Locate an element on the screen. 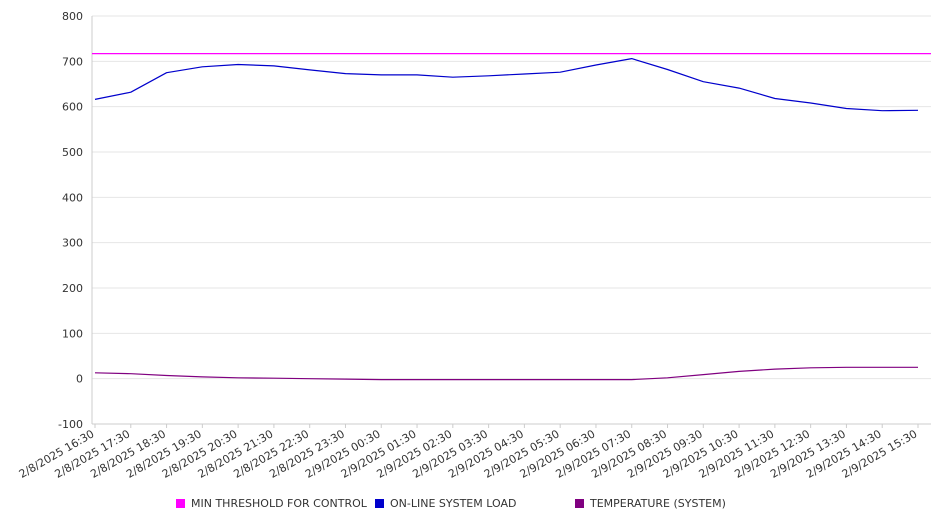 This screenshot has width=946, height=526. legend-item-system-load: ON-LINE SYSTEM LOAD is located at coordinates (445, 503).